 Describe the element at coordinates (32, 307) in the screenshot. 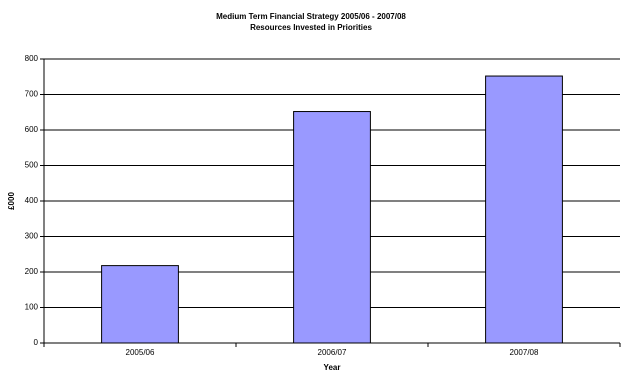

I see `y-tick-label: 100` at that location.